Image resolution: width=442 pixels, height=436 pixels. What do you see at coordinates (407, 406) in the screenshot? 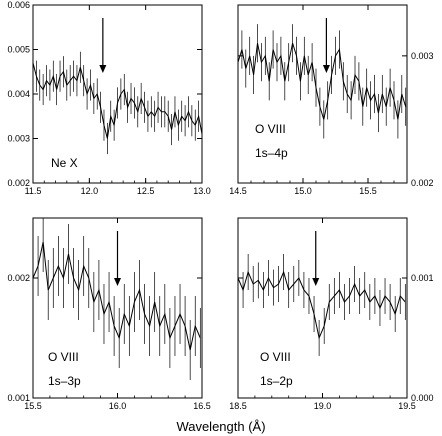
I see `x-tick-label: 19.5` at bounding box center [407, 406].